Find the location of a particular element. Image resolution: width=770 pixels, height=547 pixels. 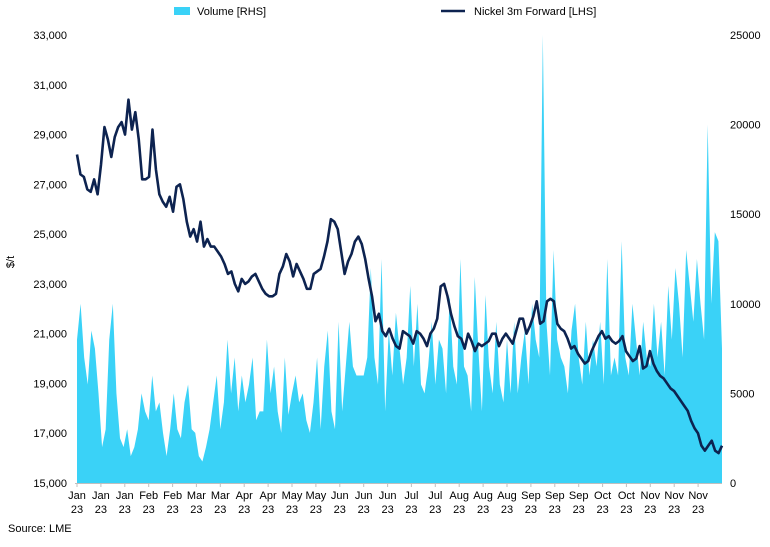

right-tick-label: 20000 is located at coordinates (745, 126).